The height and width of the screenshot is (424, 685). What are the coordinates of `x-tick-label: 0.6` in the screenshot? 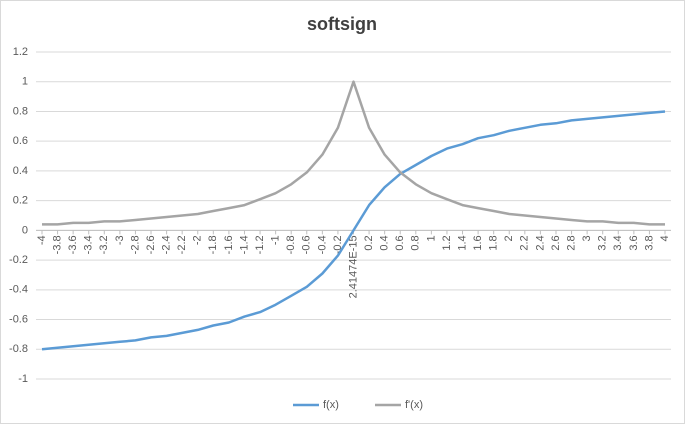 It's located at (400, 242).